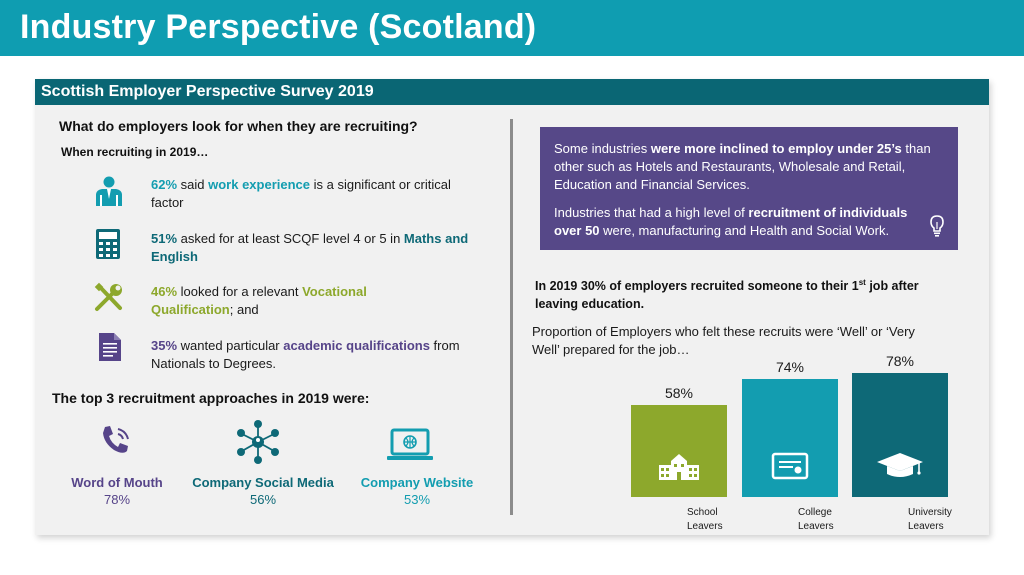 The width and height of the screenshot is (1024, 575). Describe the element at coordinates (937, 226) in the screenshot. I see `lightbulb-icon` at that location.